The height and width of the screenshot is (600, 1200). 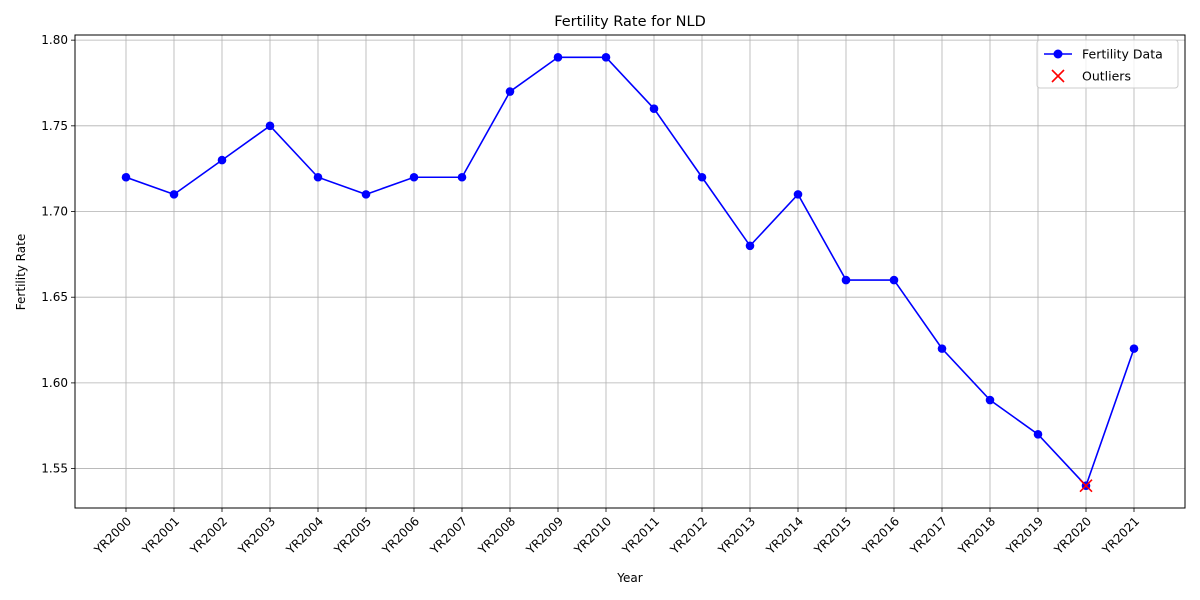 What do you see at coordinates (1120, 535) in the screenshot?
I see `x-tick-label: YR2021` at bounding box center [1120, 535].